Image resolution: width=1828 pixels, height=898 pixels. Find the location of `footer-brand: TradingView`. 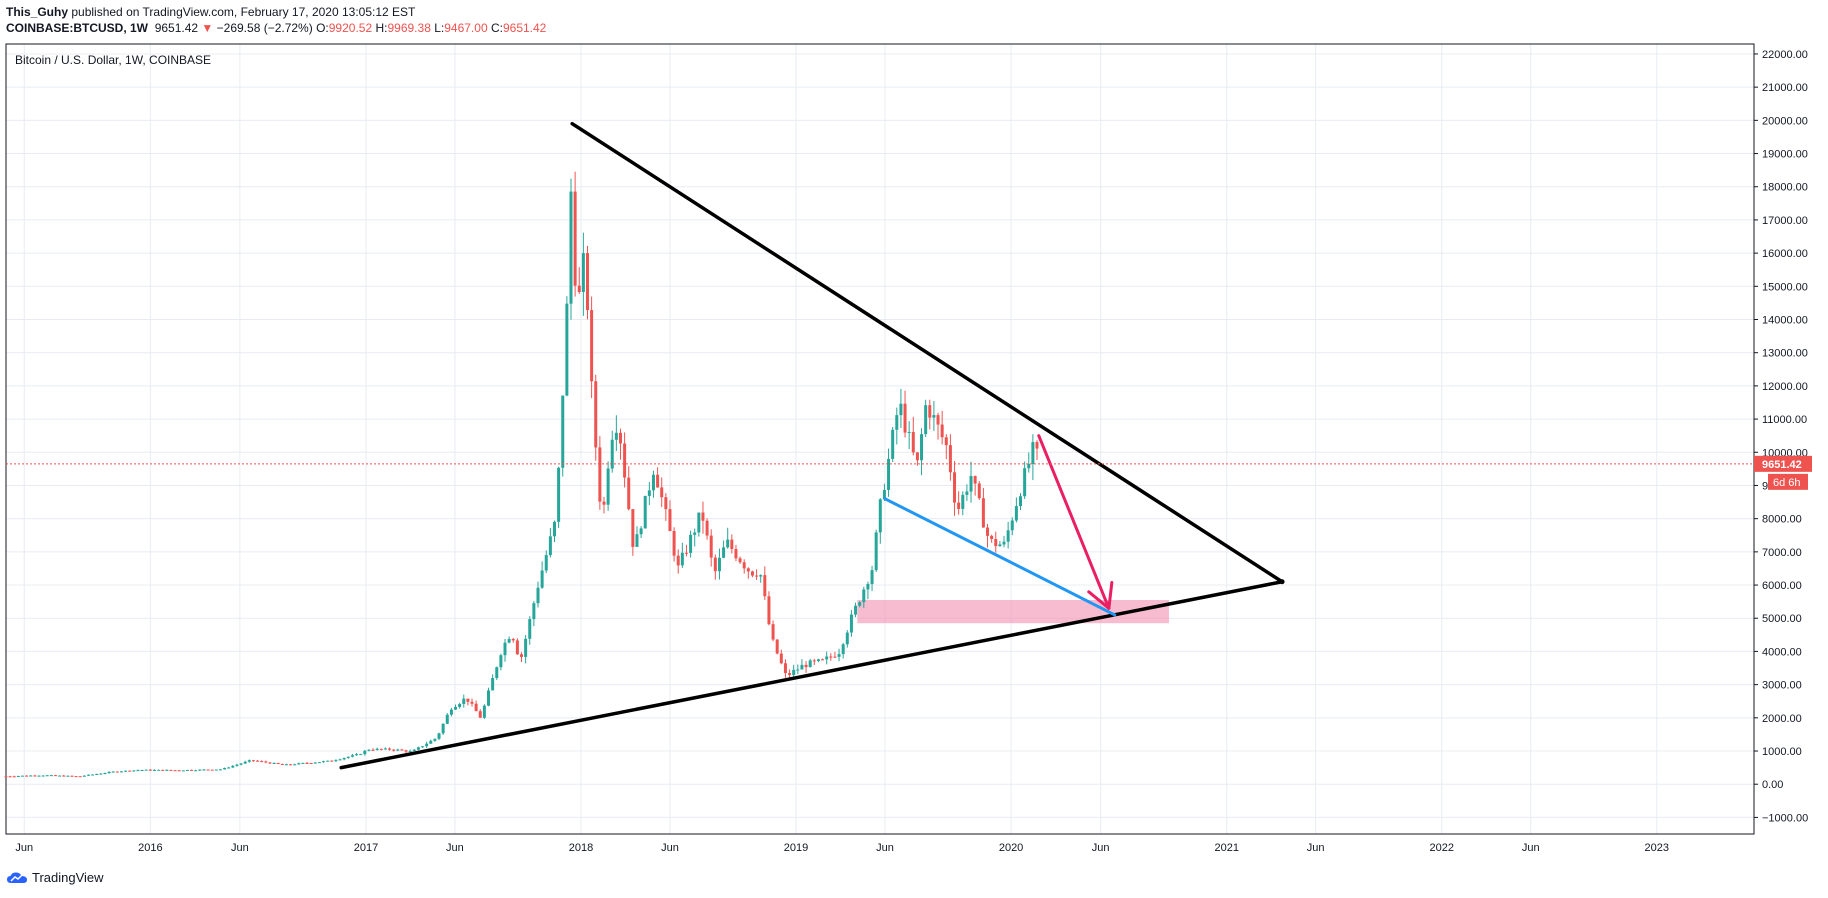

footer-brand: TradingView is located at coordinates (55, 877).